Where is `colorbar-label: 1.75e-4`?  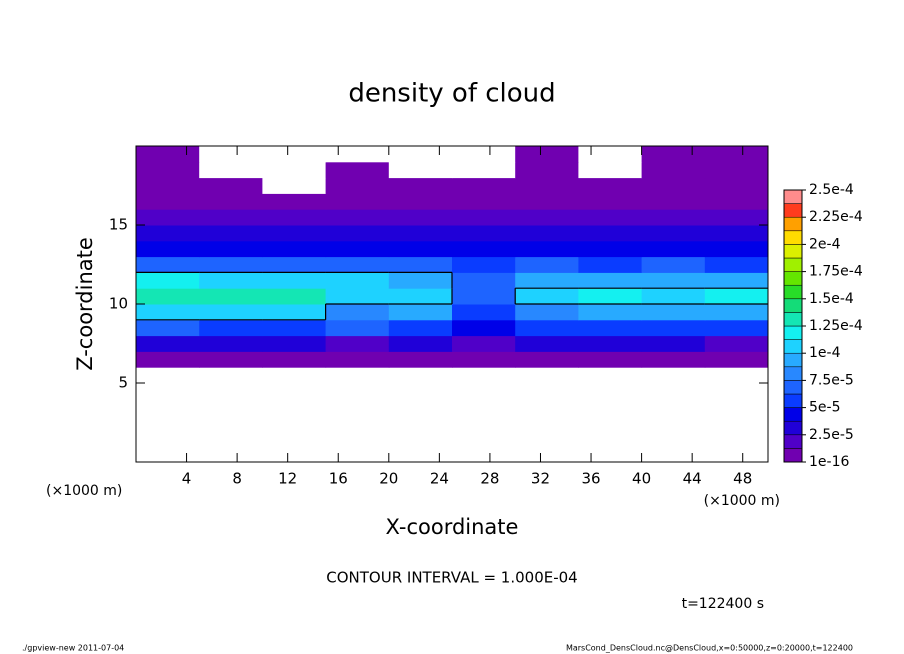
colorbar-label: 1.75e-4 is located at coordinates (836, 272).